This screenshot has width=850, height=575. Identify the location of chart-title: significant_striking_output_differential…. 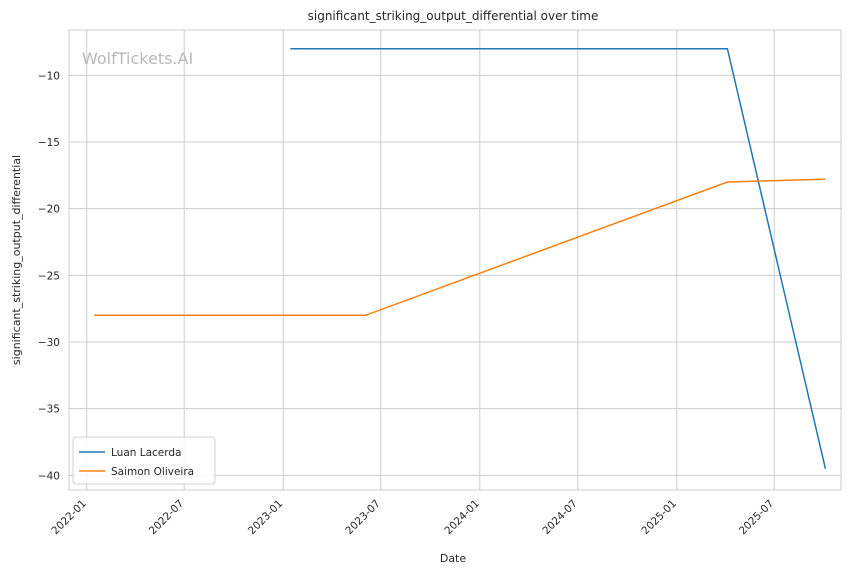
(453, 16).